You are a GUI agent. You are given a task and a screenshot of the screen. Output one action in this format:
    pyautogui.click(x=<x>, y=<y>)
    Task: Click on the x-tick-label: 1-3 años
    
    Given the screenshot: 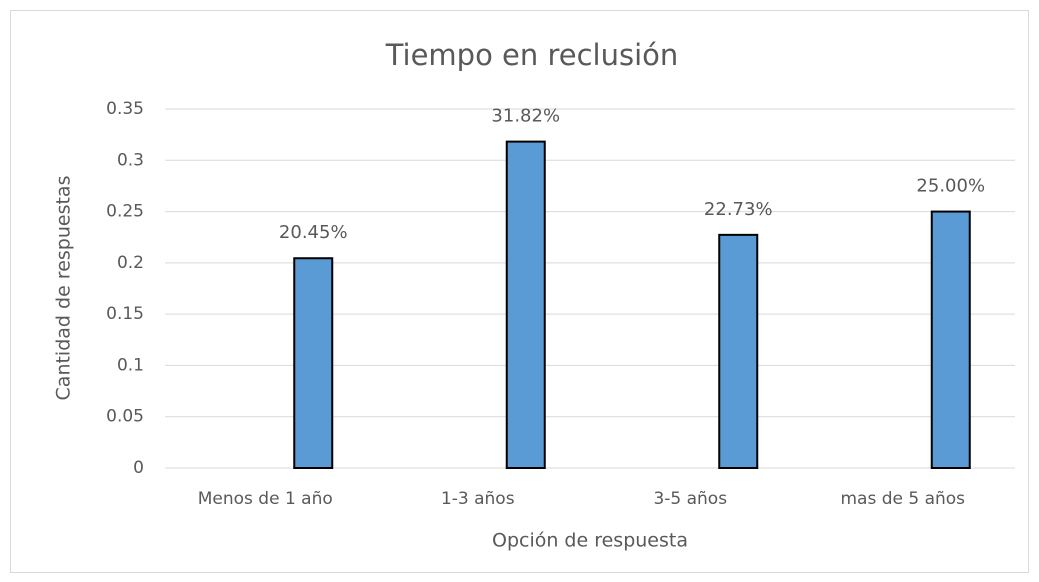 What is the action you would take?
    pyautogui.click(x=478, y=499)
    